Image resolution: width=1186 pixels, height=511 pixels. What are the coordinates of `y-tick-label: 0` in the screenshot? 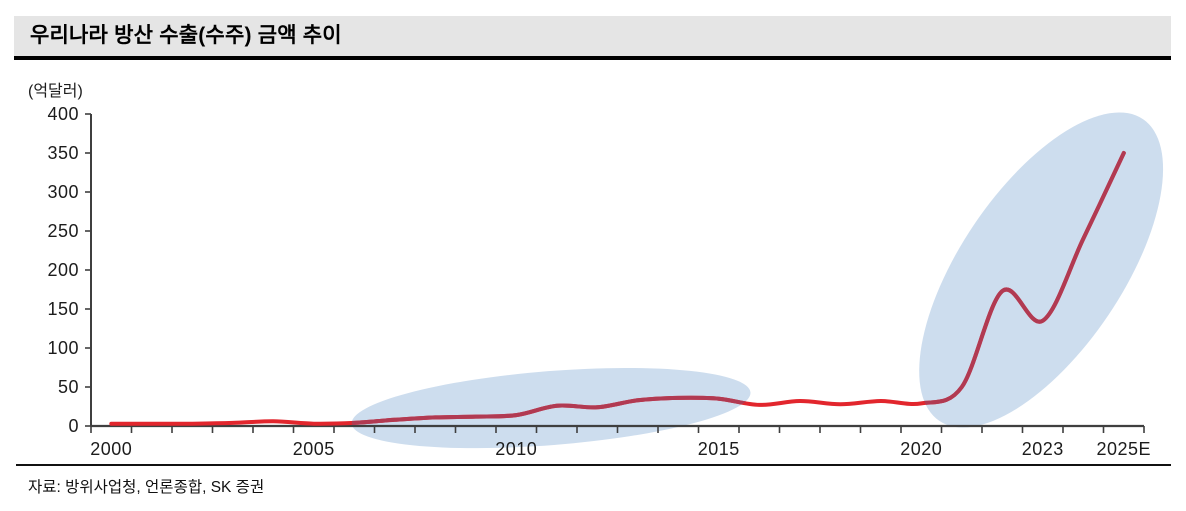 It's located at (73, 426).